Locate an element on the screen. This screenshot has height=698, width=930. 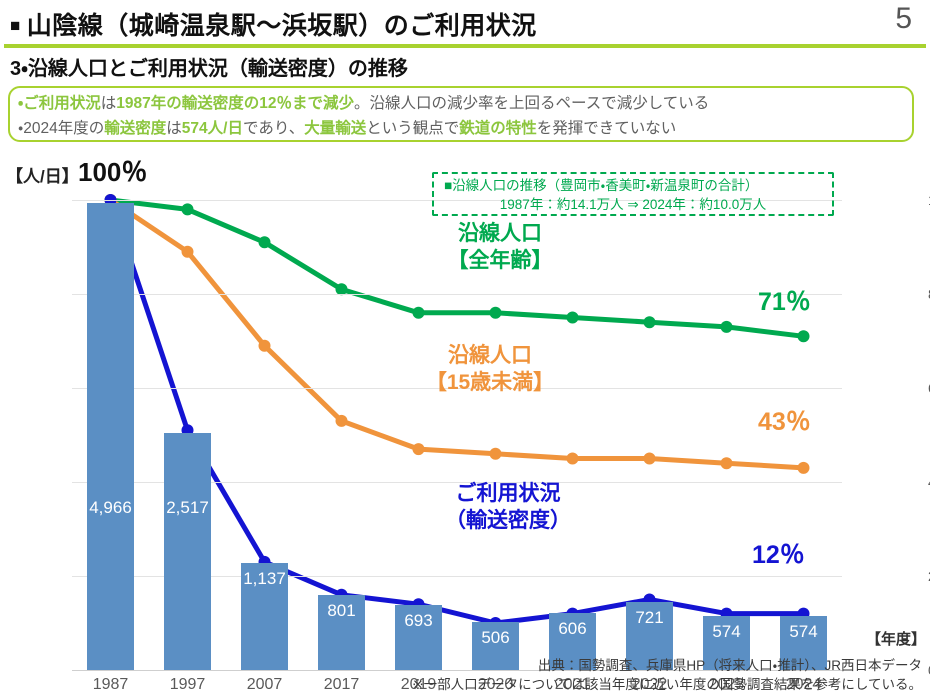
callout-2-a: ・2024年度の is located at coordinates (61, 128).